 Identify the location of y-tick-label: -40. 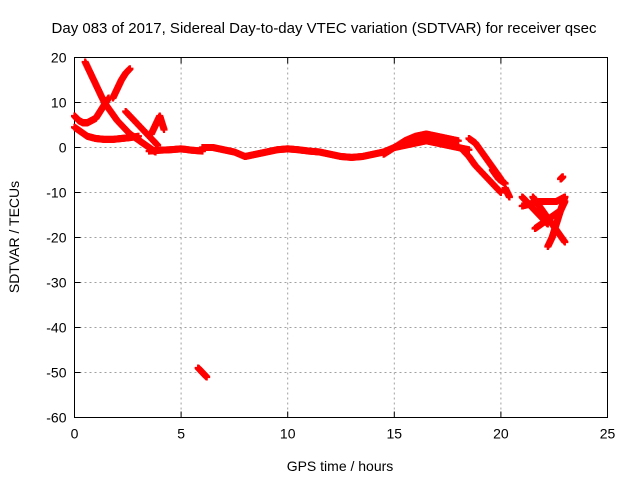
(56, 328).